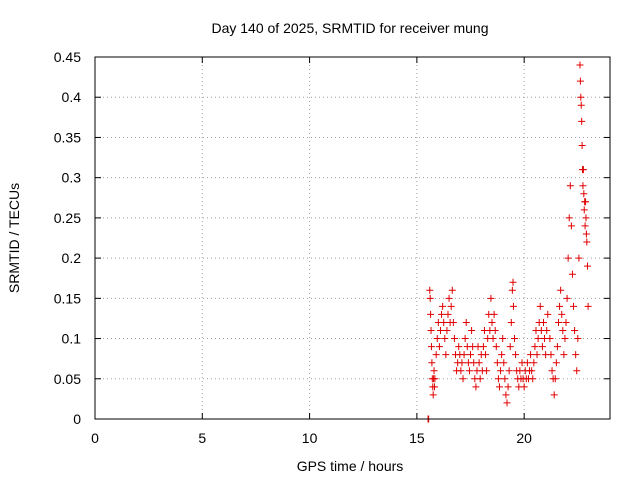  I want to click on x-axis-label: GPS time / hours, so click(350, 466).